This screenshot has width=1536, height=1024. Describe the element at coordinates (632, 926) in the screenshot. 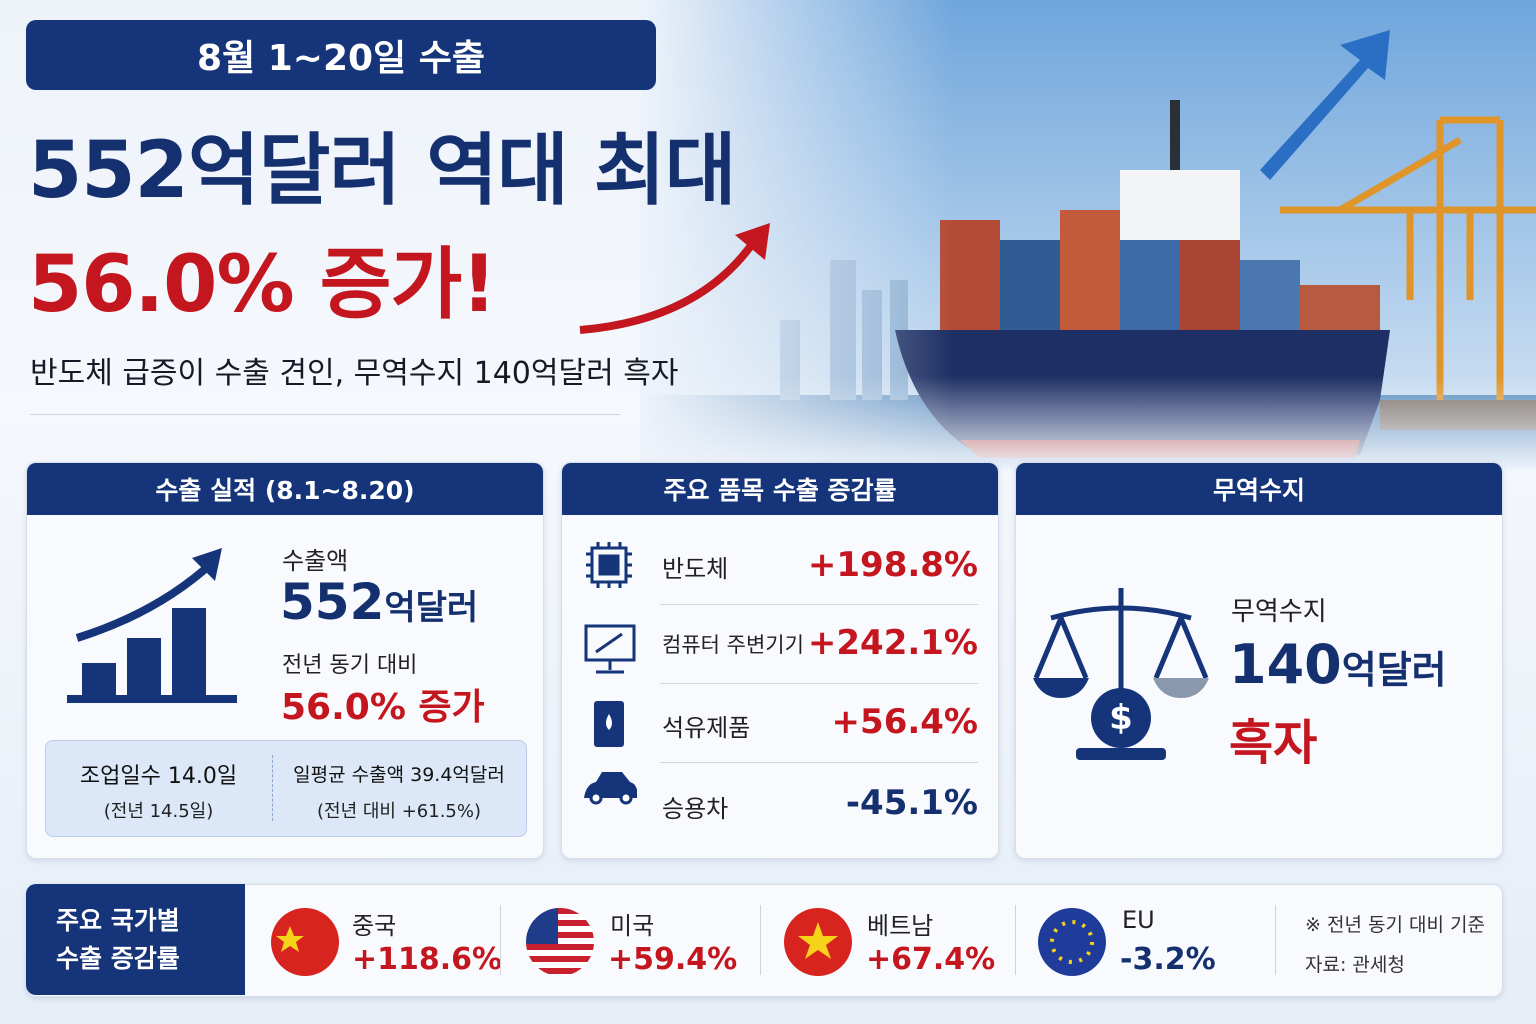

I see `country-name: 미국` at that location.